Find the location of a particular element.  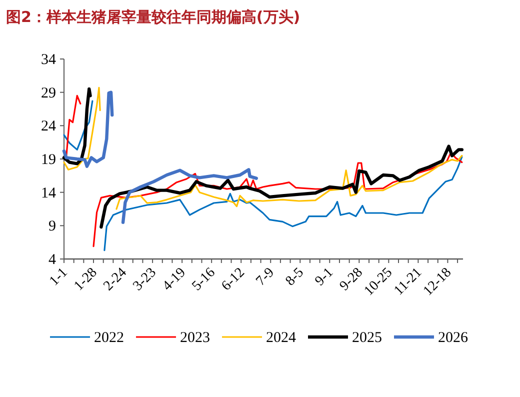

legend-label: 2022 is located at coordinates (109, 338).